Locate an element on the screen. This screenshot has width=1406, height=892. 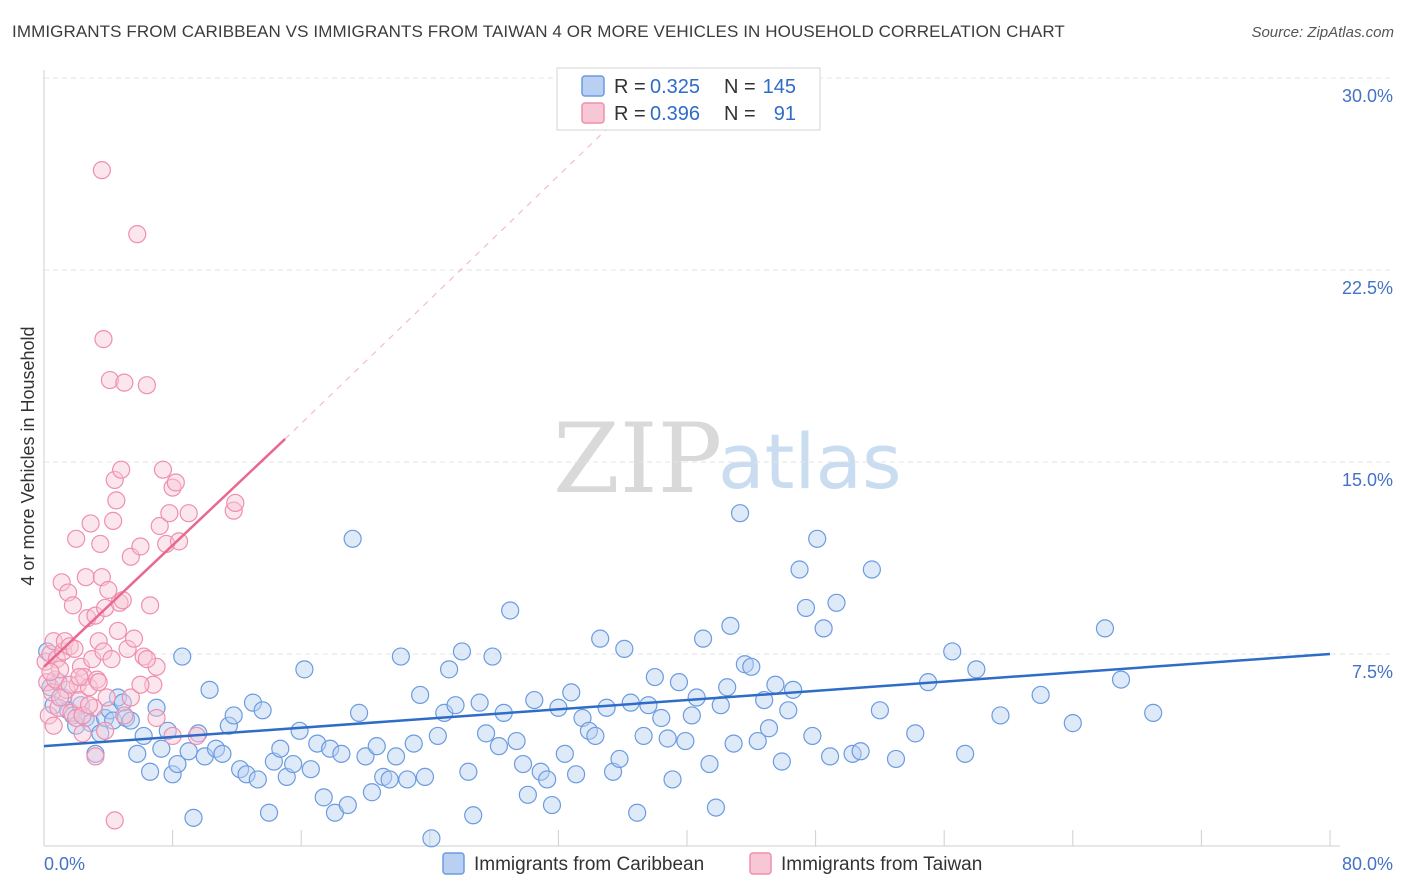
legend-r-label-taiwan: R = is located at coordinates (630, 114).